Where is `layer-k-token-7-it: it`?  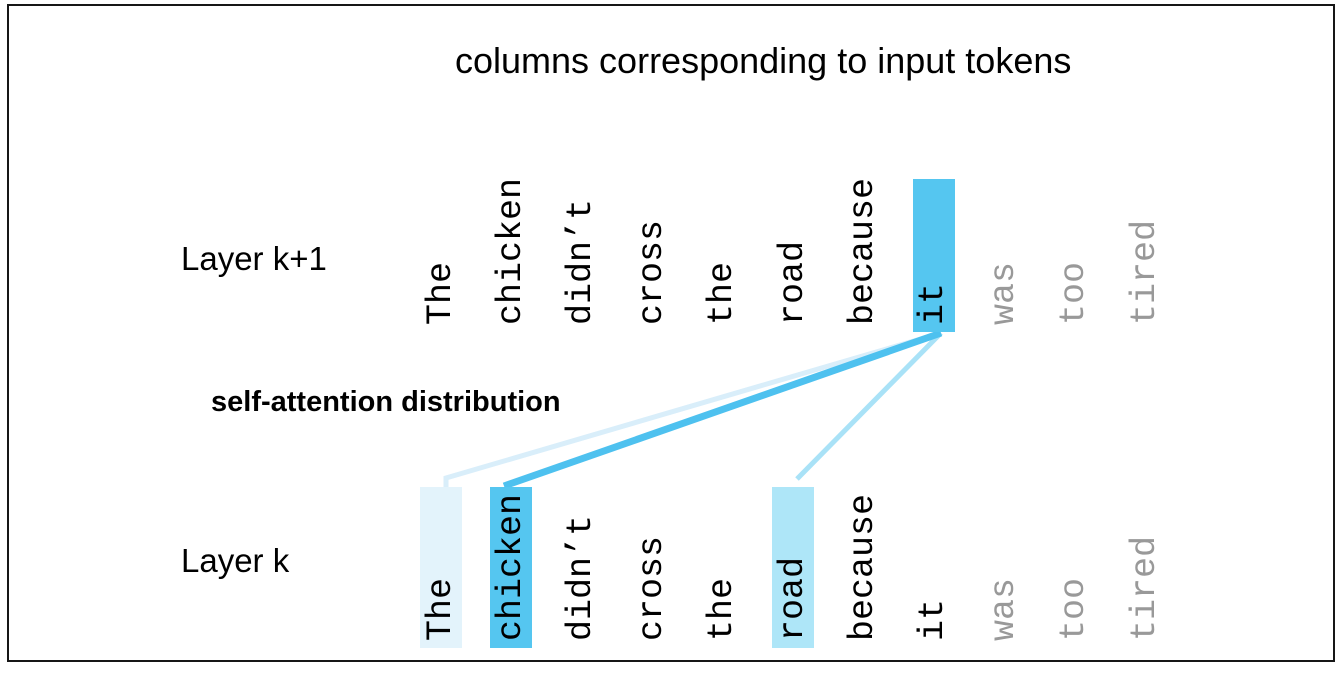 layer-k-token-7-it: it is located at coordinates (934, 567).